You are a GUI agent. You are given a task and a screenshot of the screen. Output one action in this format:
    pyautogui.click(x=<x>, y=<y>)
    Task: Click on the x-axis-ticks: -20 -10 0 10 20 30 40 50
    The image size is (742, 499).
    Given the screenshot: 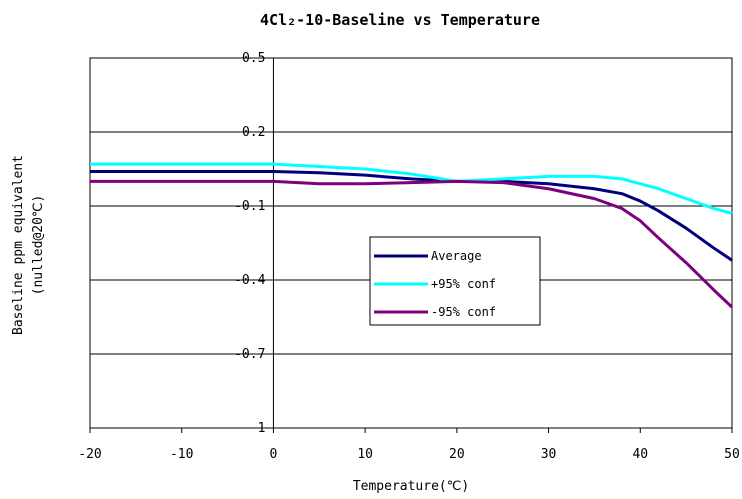 What is the action you would take?
    pyautogui.click(x=409, y=445)
    